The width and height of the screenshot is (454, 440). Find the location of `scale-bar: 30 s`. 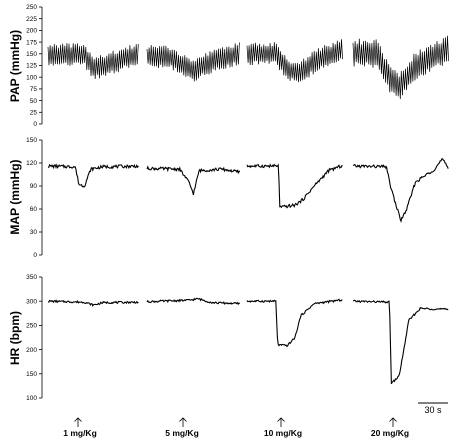

scale-bar: 30 s is located at coordinates (433, 408).